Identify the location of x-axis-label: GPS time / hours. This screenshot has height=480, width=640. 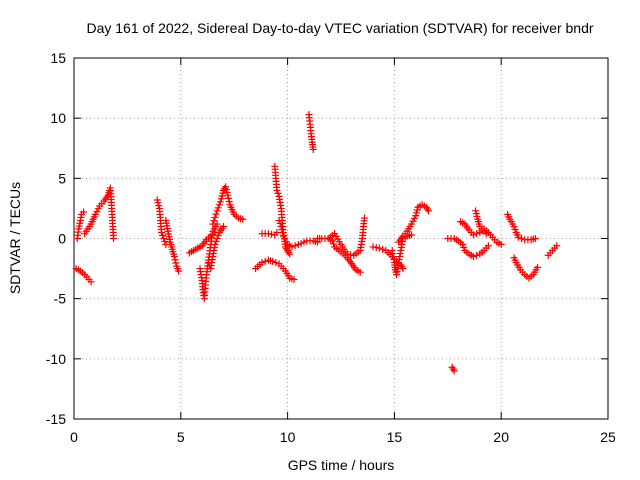
(341, 465).